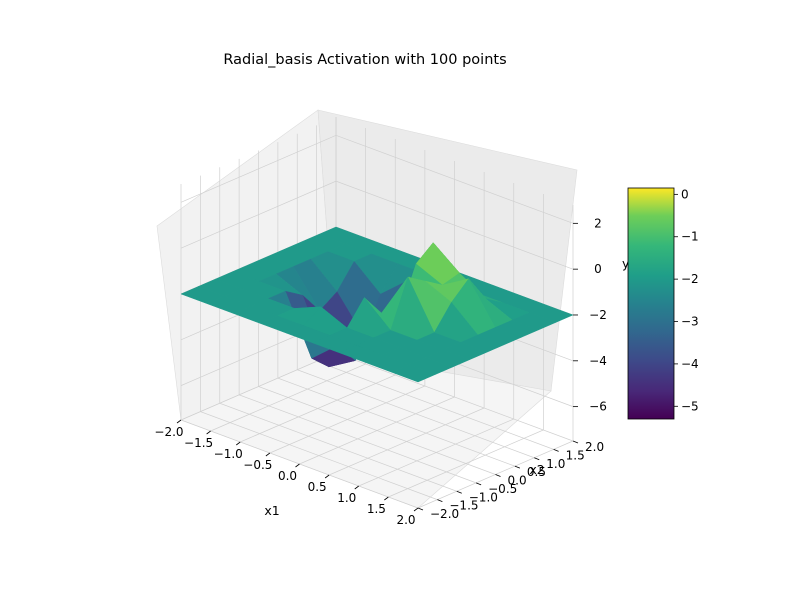 Image resolution: width=800 pixels, height=600 pixels. Describe the element at coordinates (257, 465) in the screenshot. I see `x-tick-label: −0.5` at that location.